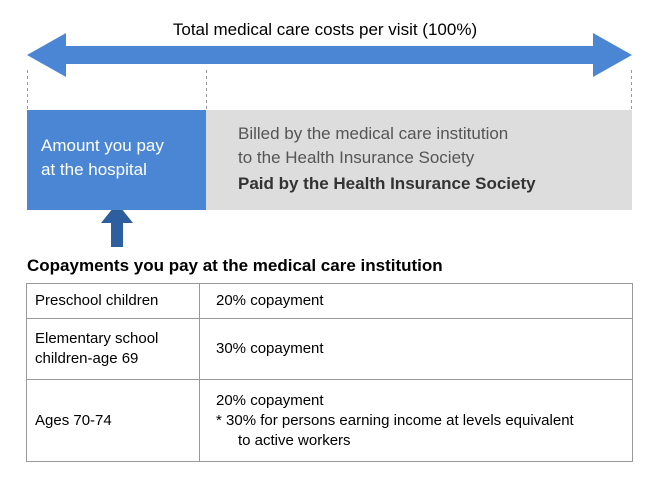 The image size is (650, 500). I want to click on copay-cell: 20% copayment, so click(416, 301).